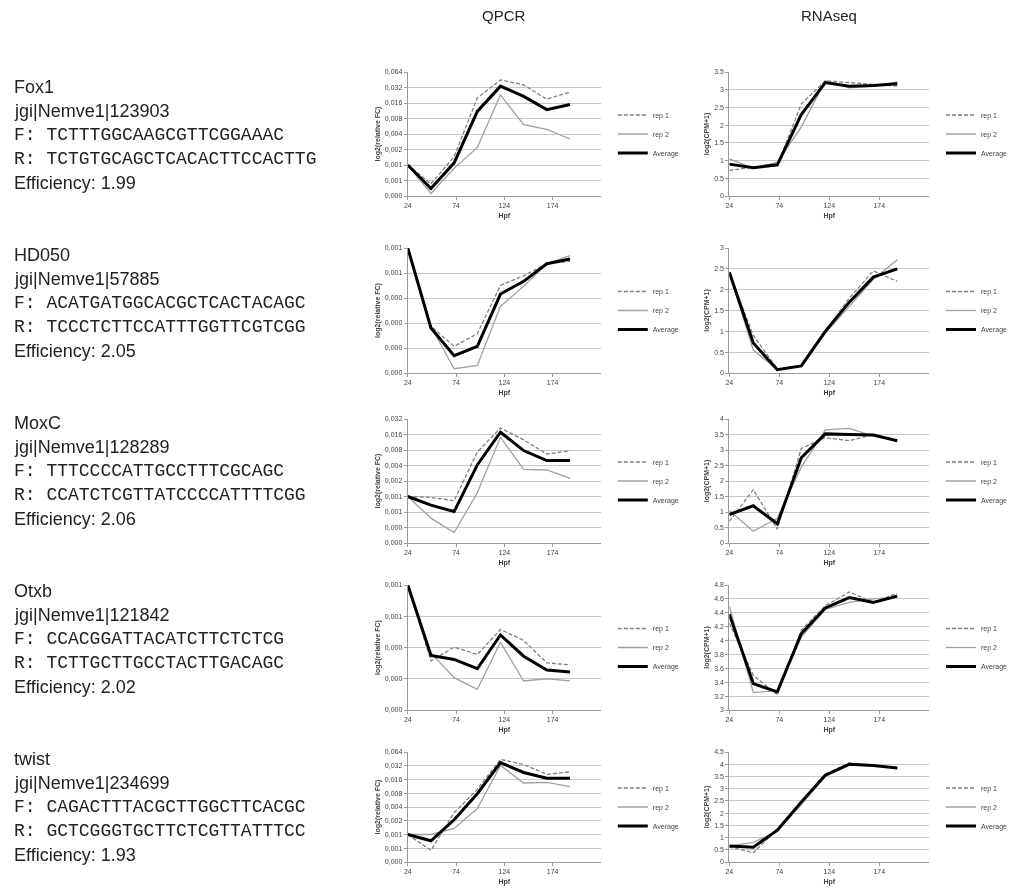  Describe the element at coordinates (32, 759) in the screenshot. I see `text: twist` at that location.